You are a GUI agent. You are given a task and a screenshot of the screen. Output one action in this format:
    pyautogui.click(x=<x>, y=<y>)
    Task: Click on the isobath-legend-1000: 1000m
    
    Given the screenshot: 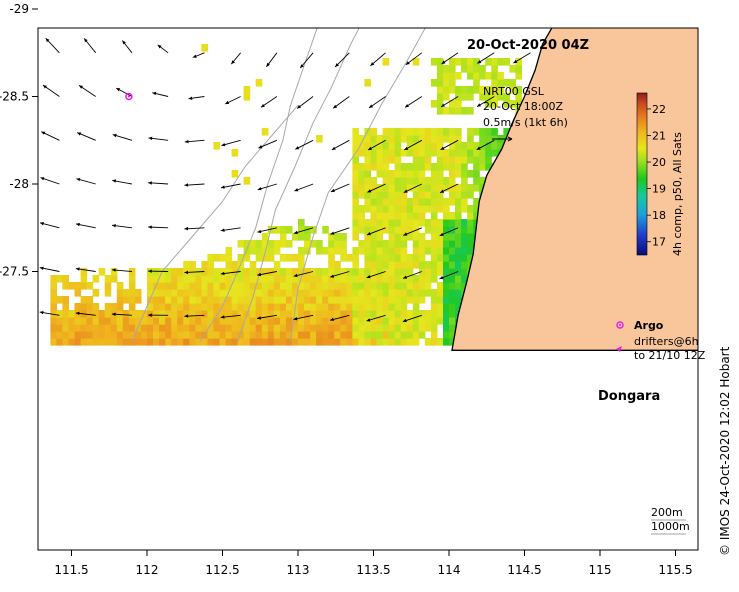 What is the action you would take?
    pyautogui.click(x=670, y=526)
    